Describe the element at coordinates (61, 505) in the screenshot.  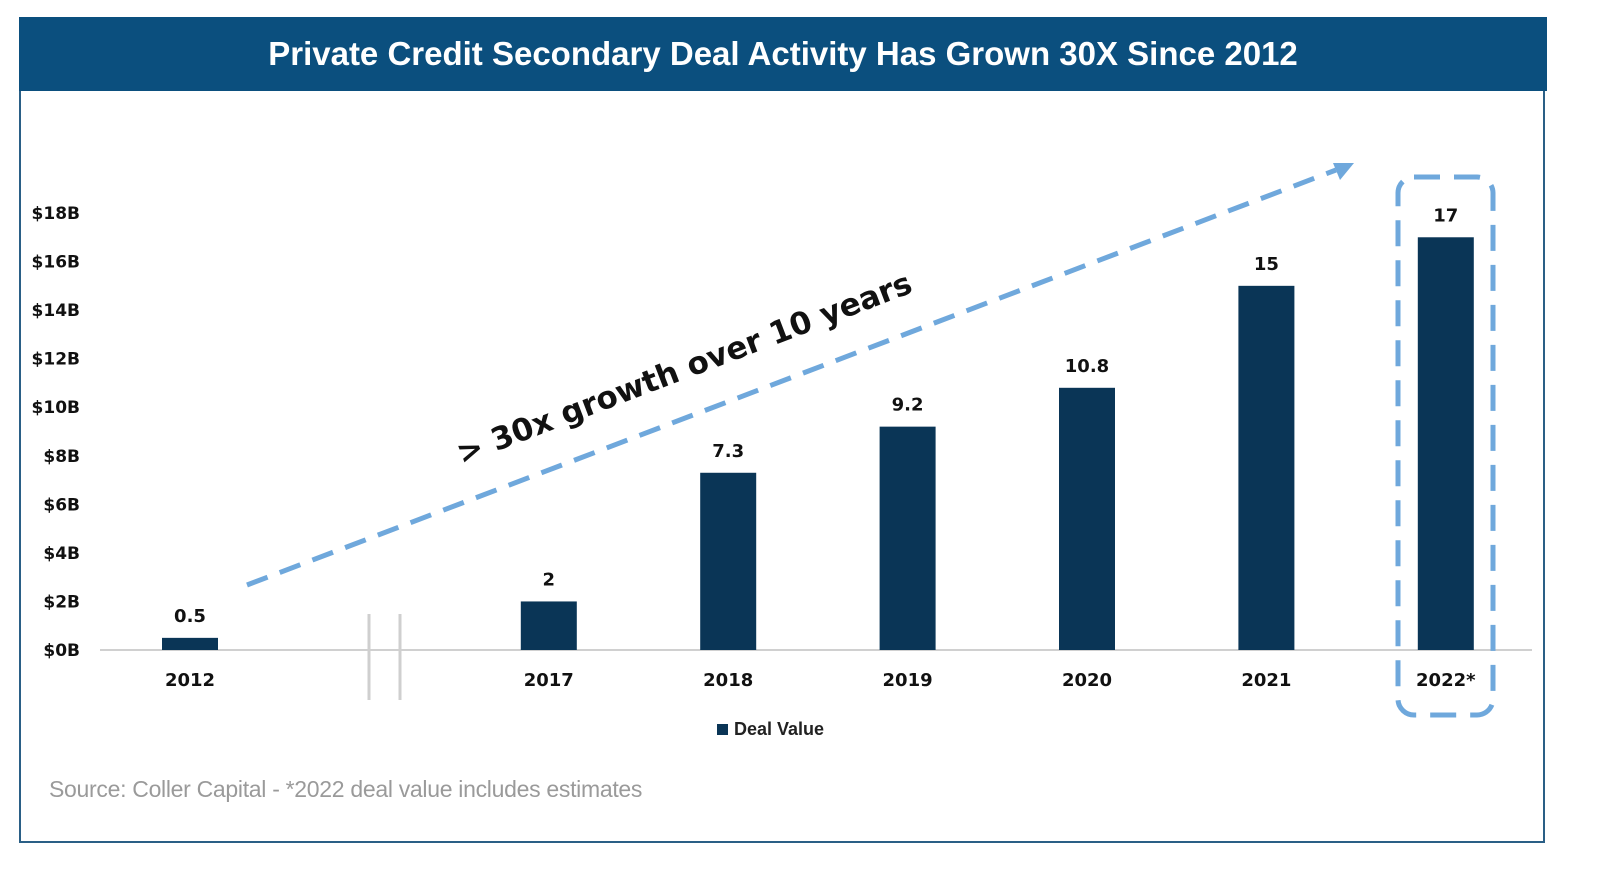
I see `y-tick-label: $6B` at that location.